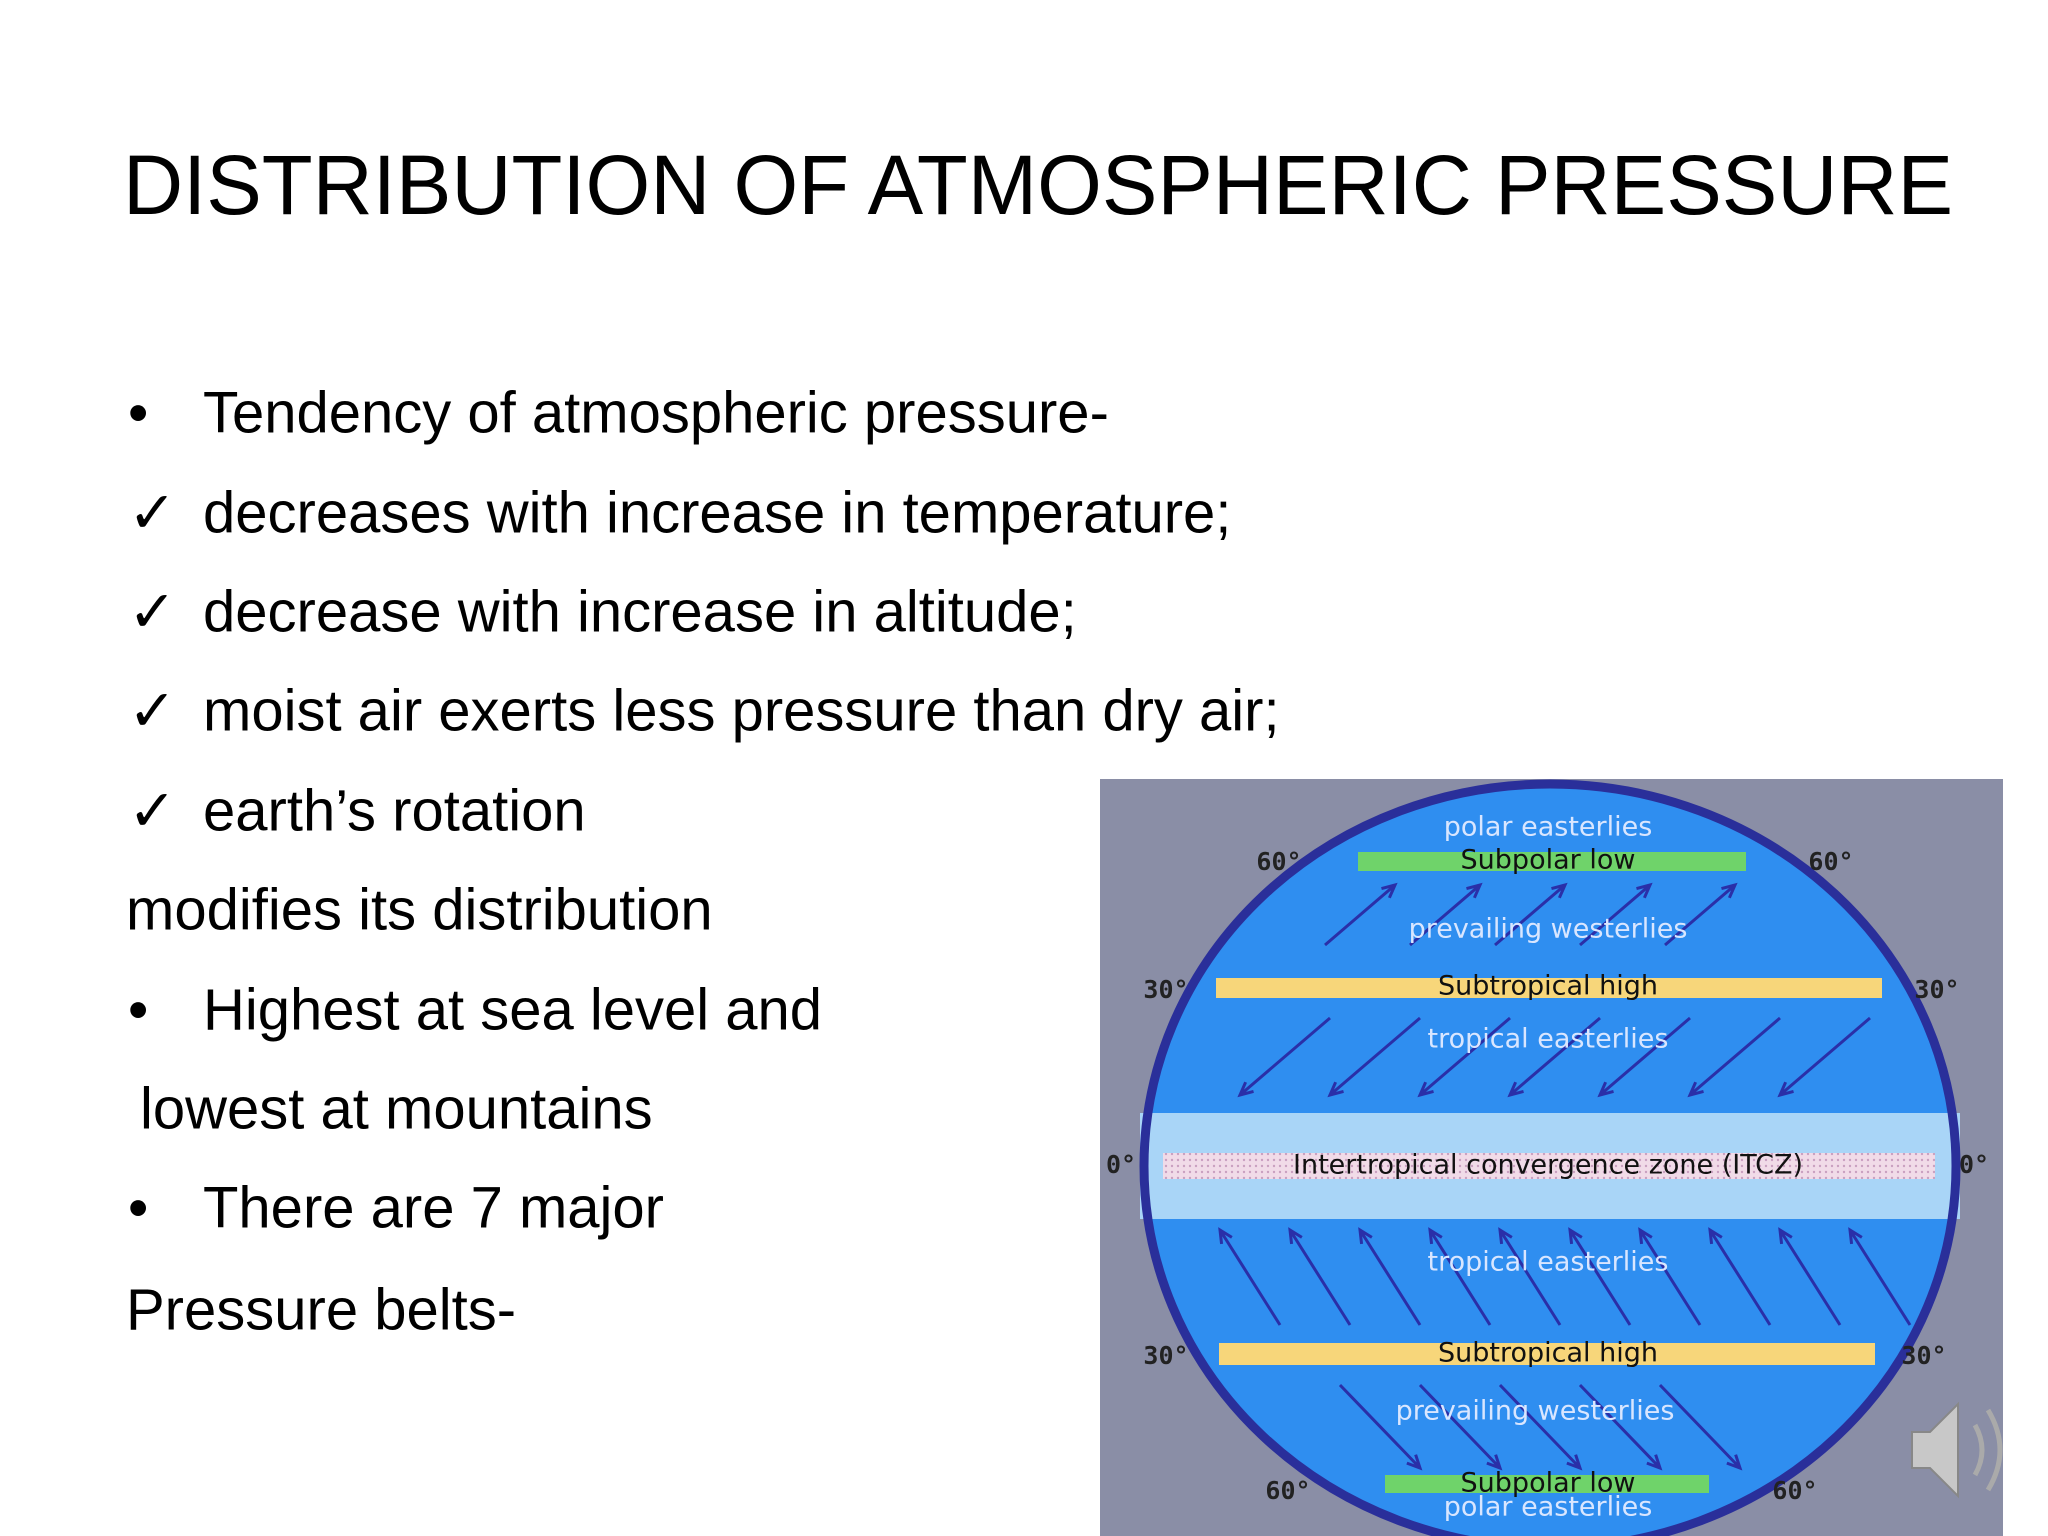 The image size is (2048, 1536). Describe the element at coordinates (656, 412) in the screenshot. I see `bullet-text: Tendency of atmospheric pressure-` at that location.